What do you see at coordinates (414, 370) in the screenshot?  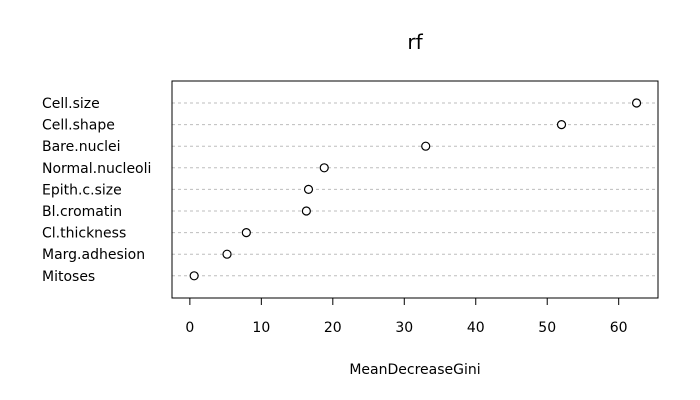 I see `x-axis-title: MeanDecreaseGini` at bounding box center [414, 370].